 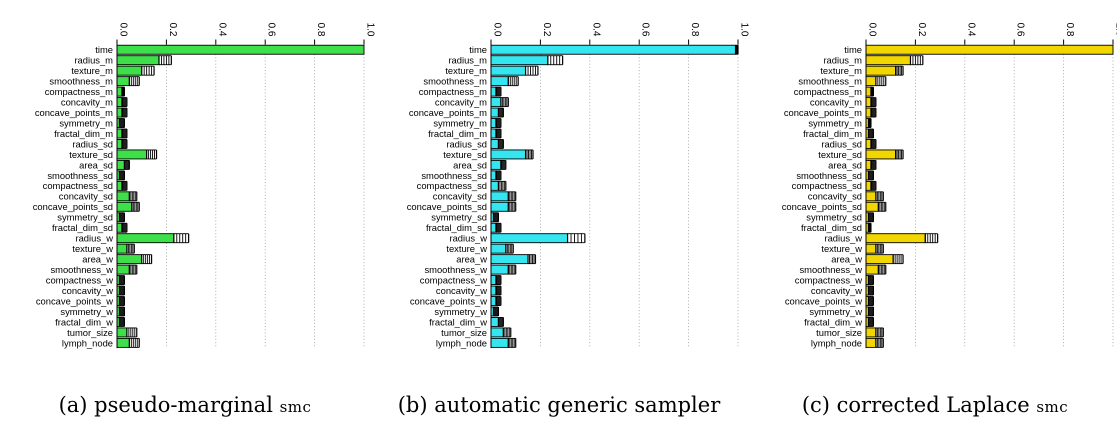 What do you see at coordinates (86, 311) in the screenshot?
I see `category-label: symmetry_w` at bounding box center [86, 311].